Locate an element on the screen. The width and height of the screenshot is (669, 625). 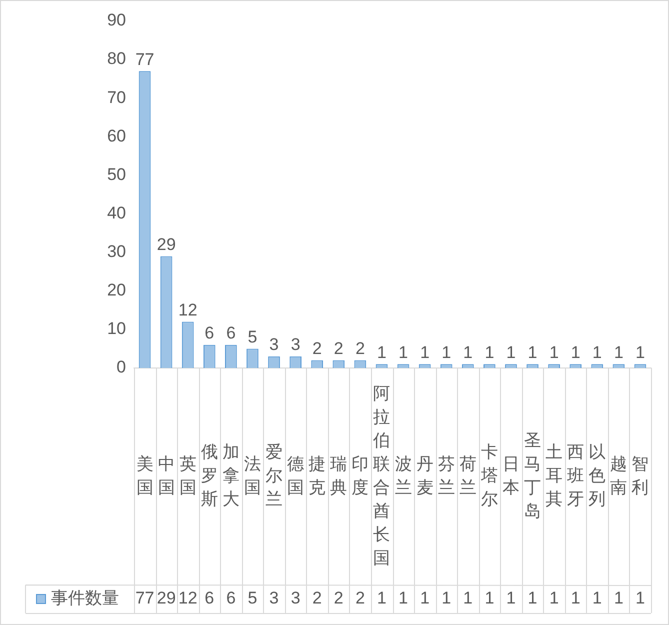
data-label: 29 is located at coordinates (166, 244).